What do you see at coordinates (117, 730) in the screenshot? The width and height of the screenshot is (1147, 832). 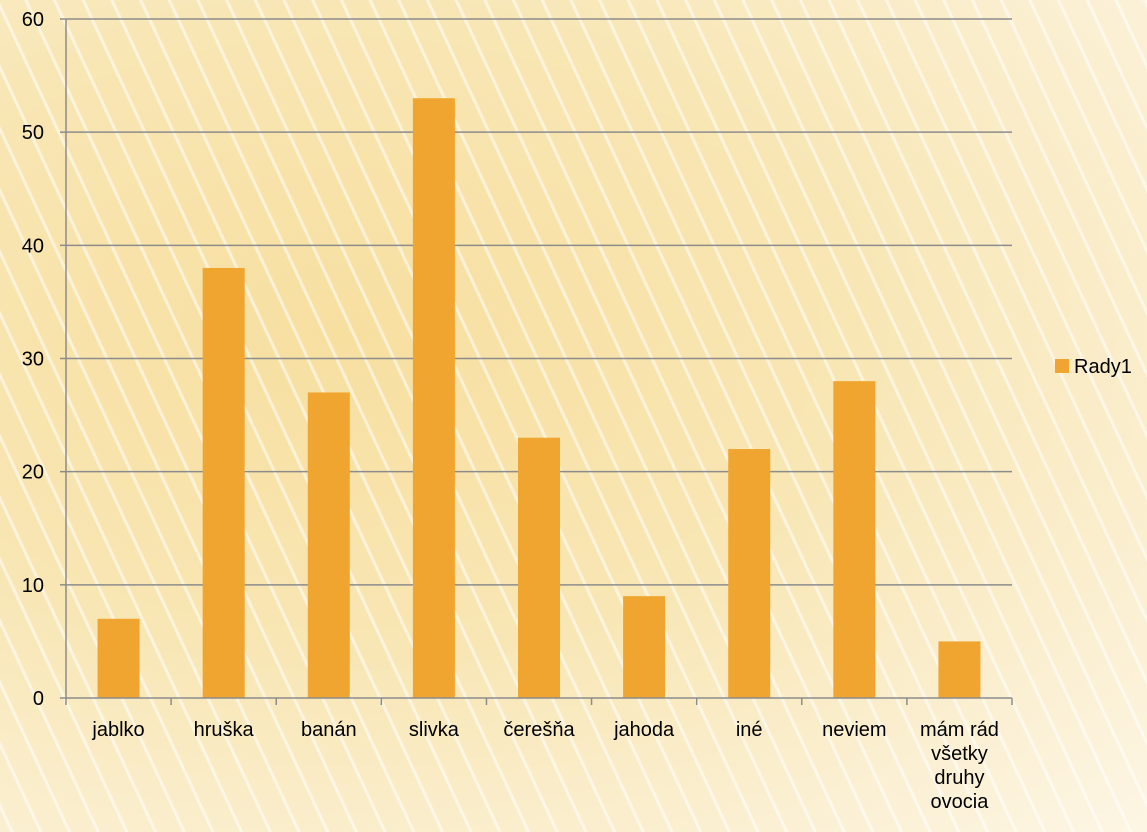 I see `x-category-label: jablko` at bounding box center [117, 730].